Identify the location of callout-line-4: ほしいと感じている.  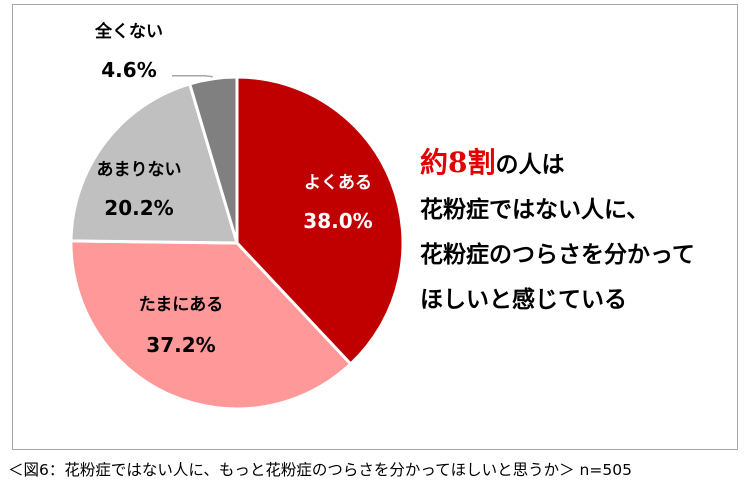
(523, 300).